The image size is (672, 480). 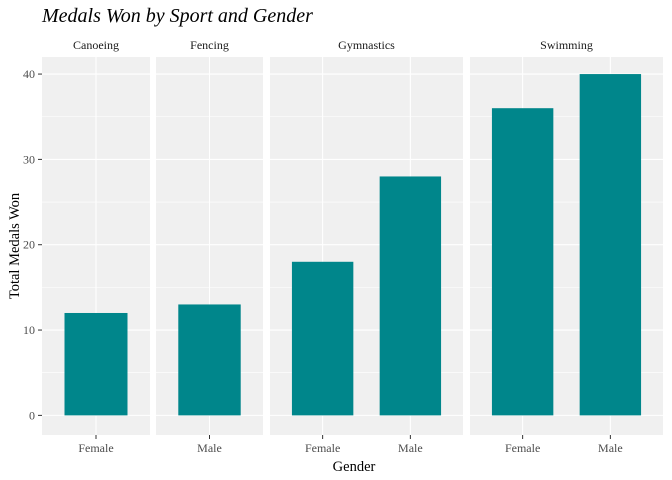 I want to click on bar-swimming-female, so click(x=522, y=262).